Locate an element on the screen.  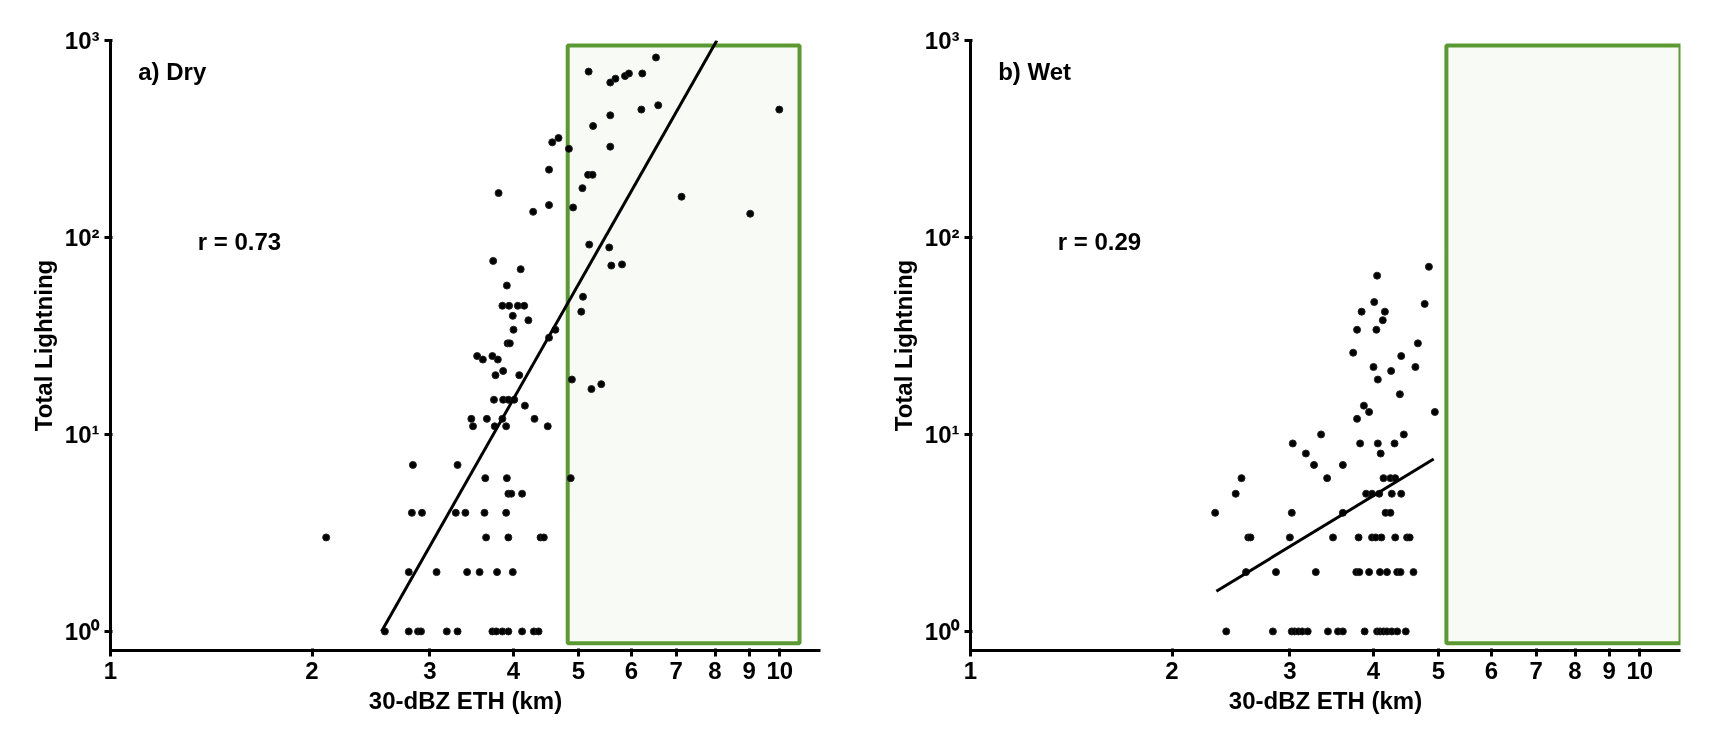
annotation: r = 0.29 is located at coordinates (1099, 242).